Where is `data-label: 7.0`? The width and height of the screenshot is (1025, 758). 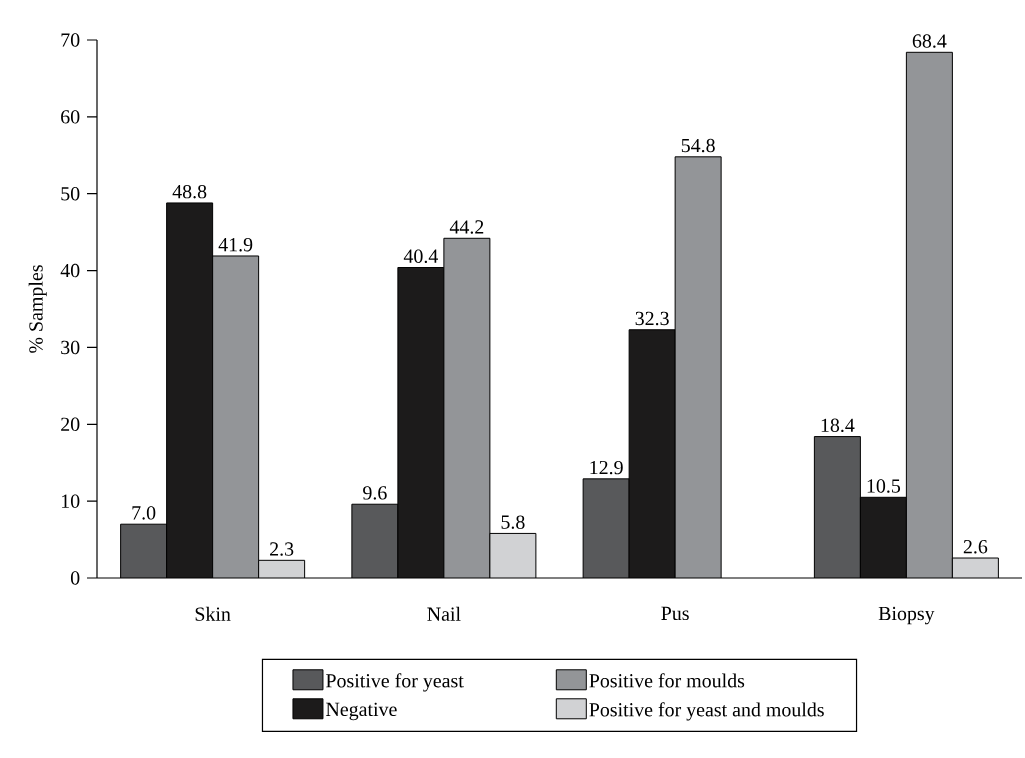 data-label: 7.0 is located at coordinates (144, 513).